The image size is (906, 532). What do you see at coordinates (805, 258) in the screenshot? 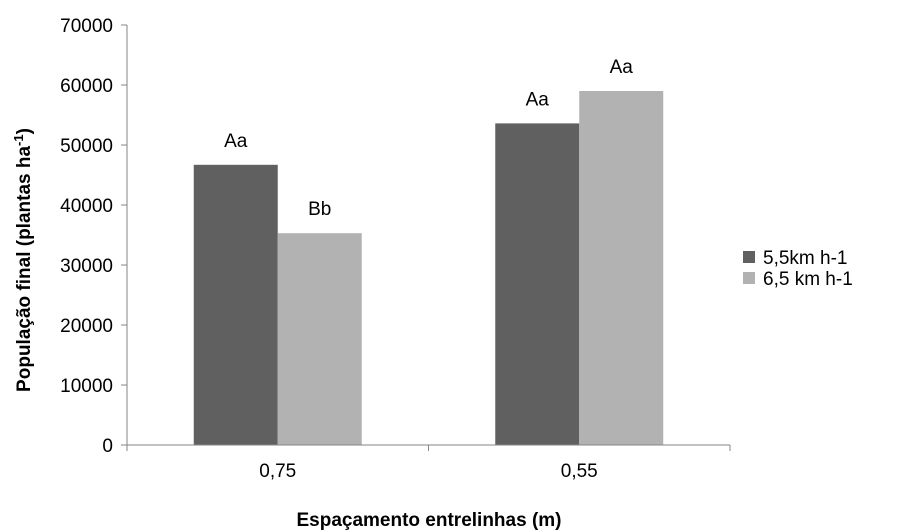
I see `legend-label-series-1: 5,5km h-1` at bounding box center [805, 258].